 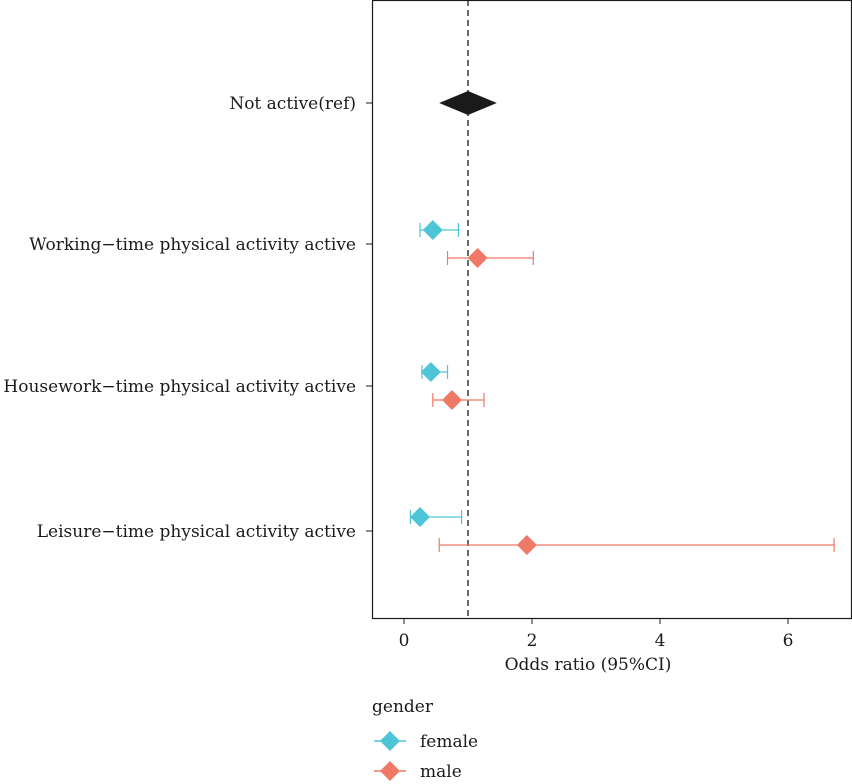 What do you see at coordinates (468, 103) in the screenshot?
I see `reference-estimate-diamond` at bounding box center [468, 103].